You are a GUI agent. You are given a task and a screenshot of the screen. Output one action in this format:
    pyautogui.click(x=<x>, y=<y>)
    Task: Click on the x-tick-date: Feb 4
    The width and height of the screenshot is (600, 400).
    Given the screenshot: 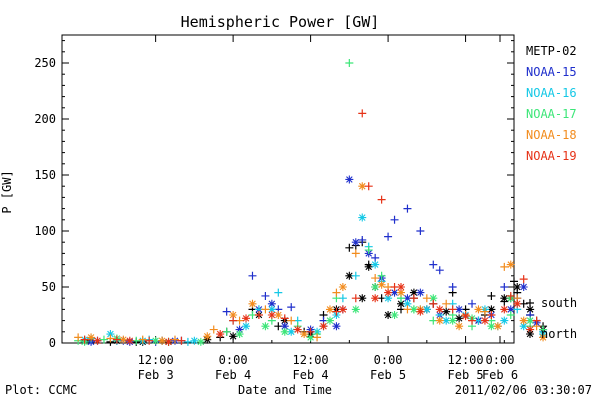 What is the action you would take?
    pyautogui.click(x=233, y=375)
    